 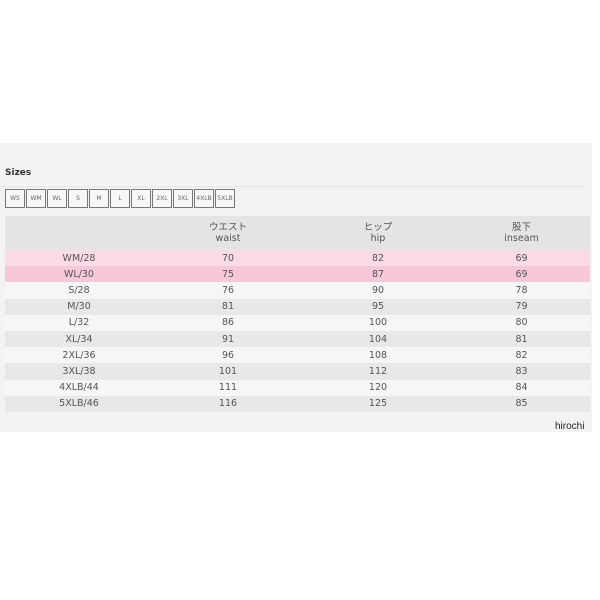 What do you see at coordinates (521, 323) in the screenshot?
I see `table-cell: 80` at bounding box center [521, 323].